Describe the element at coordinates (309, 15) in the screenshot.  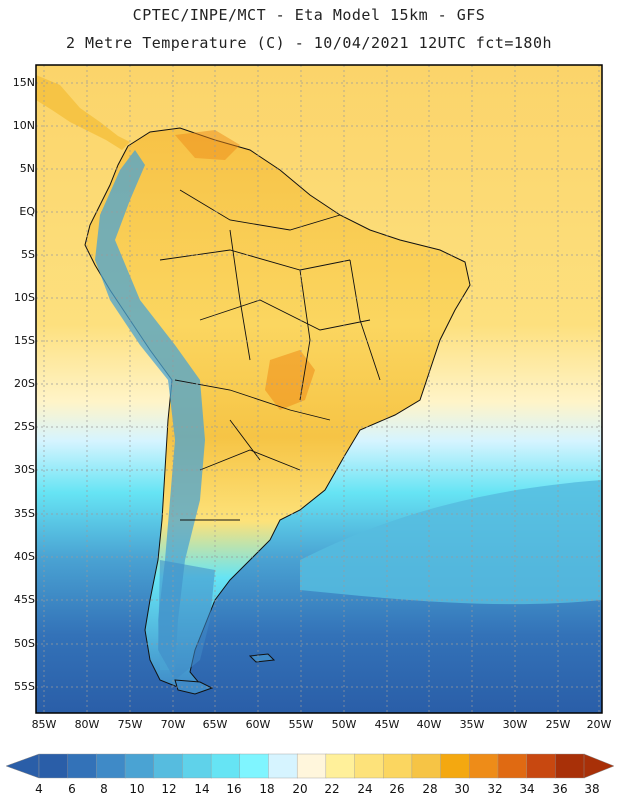
I see `title-line-1: CPTEC/INPE/MCT - Eta Model 15km - GFS` at that location.